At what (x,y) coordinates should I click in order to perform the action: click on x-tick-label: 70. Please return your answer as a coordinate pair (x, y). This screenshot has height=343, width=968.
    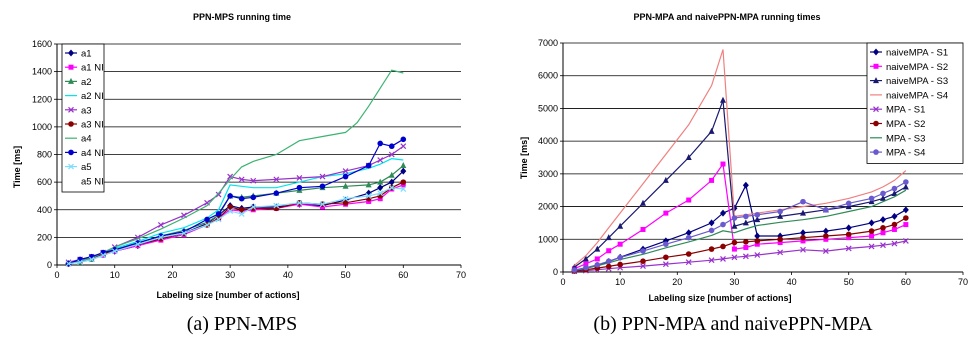
    Looking at the image, I should click on (963, 282).